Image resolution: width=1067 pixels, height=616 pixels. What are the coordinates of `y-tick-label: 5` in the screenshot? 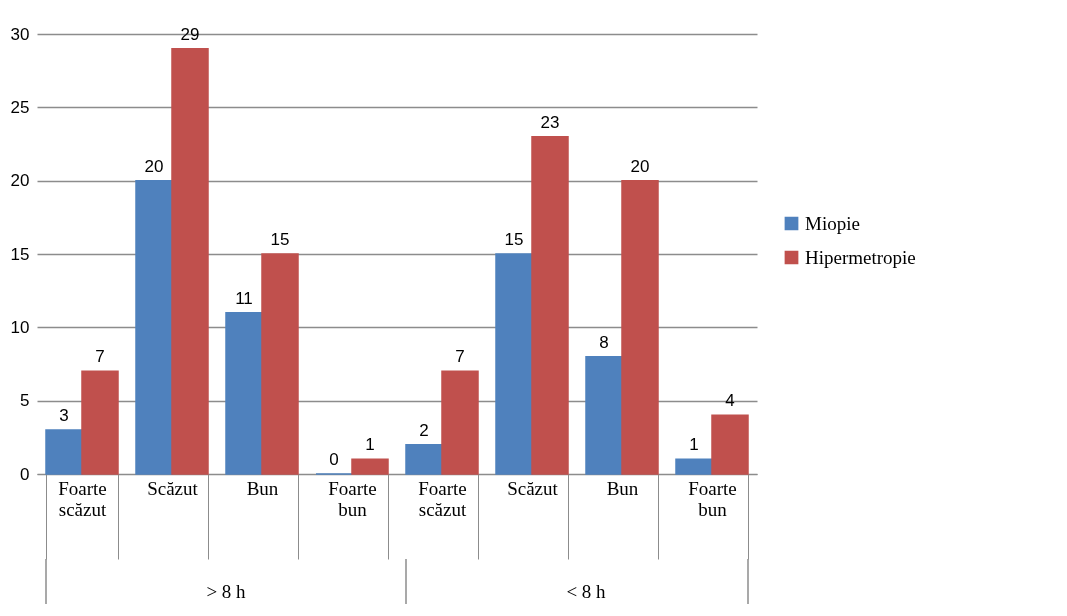 It's located at (25, 401).